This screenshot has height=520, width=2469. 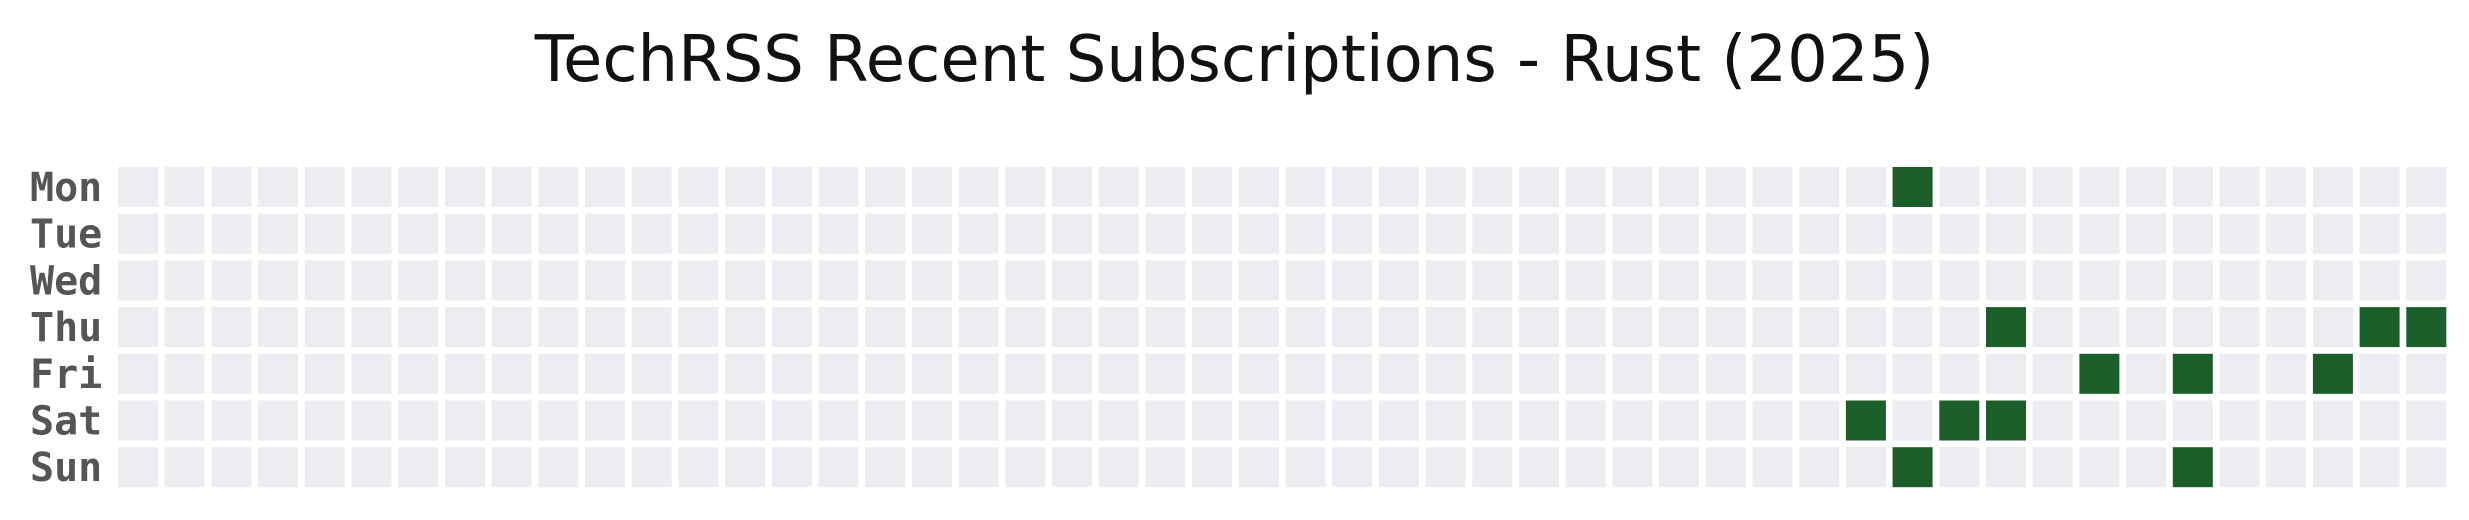 I want to click on day-label-sun: Sun, so click(x=66, y=468).